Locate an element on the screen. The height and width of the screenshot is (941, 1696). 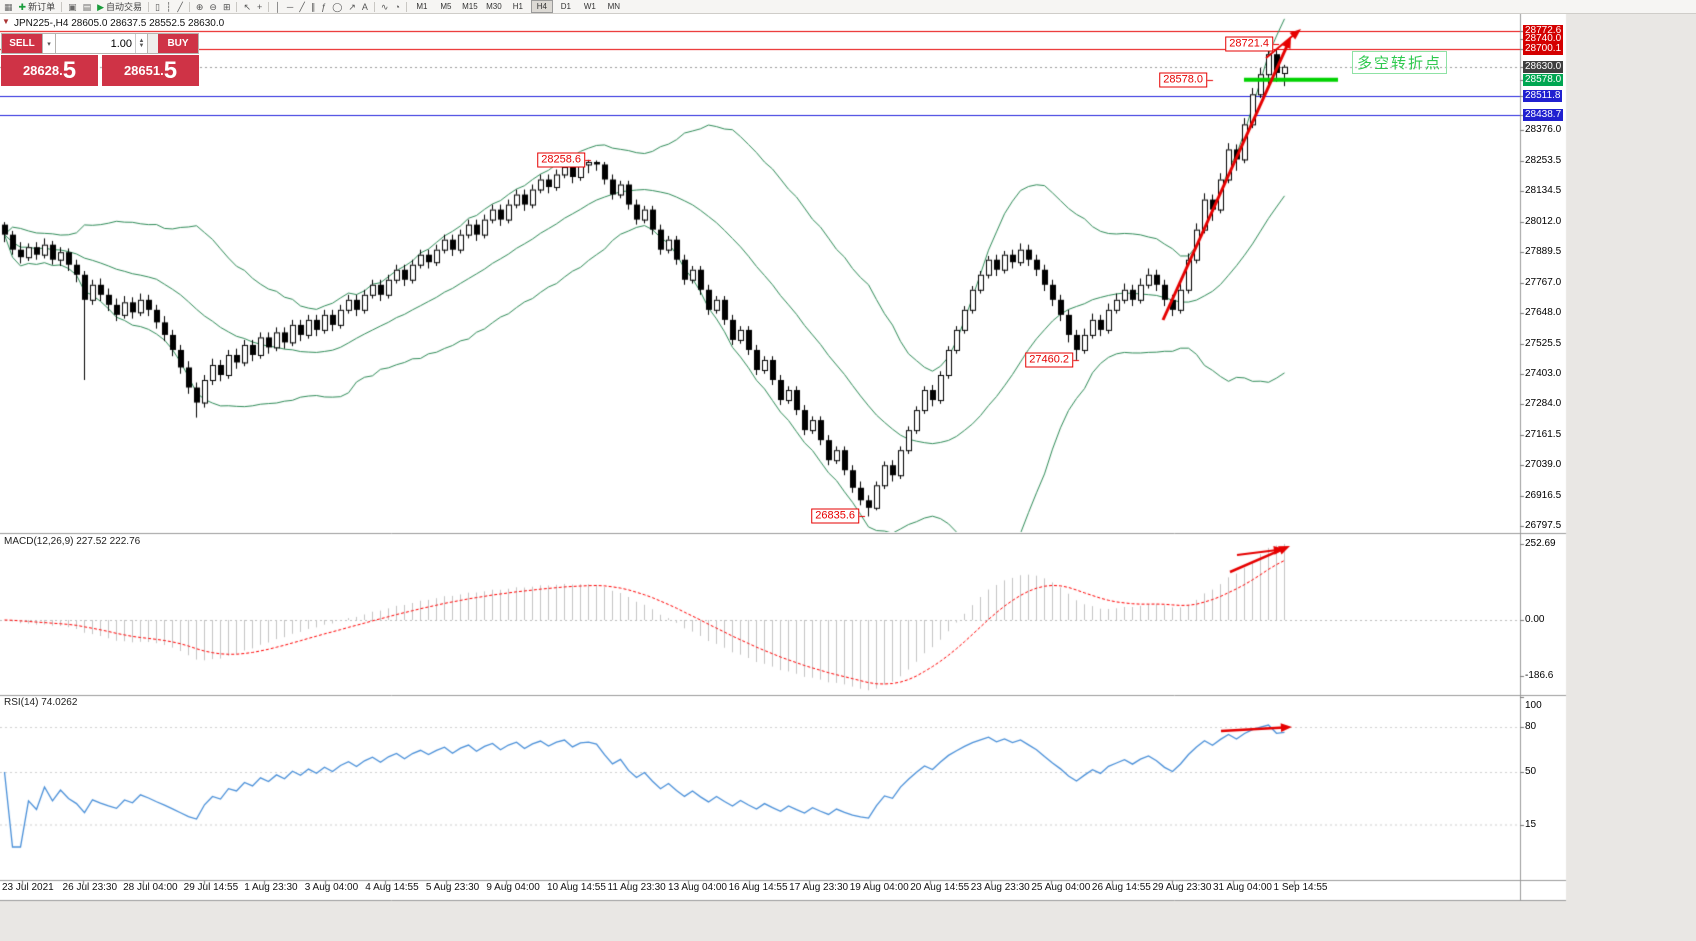
horizontal-line-icon-glyph: ─ is located at coordinates (290, 6).